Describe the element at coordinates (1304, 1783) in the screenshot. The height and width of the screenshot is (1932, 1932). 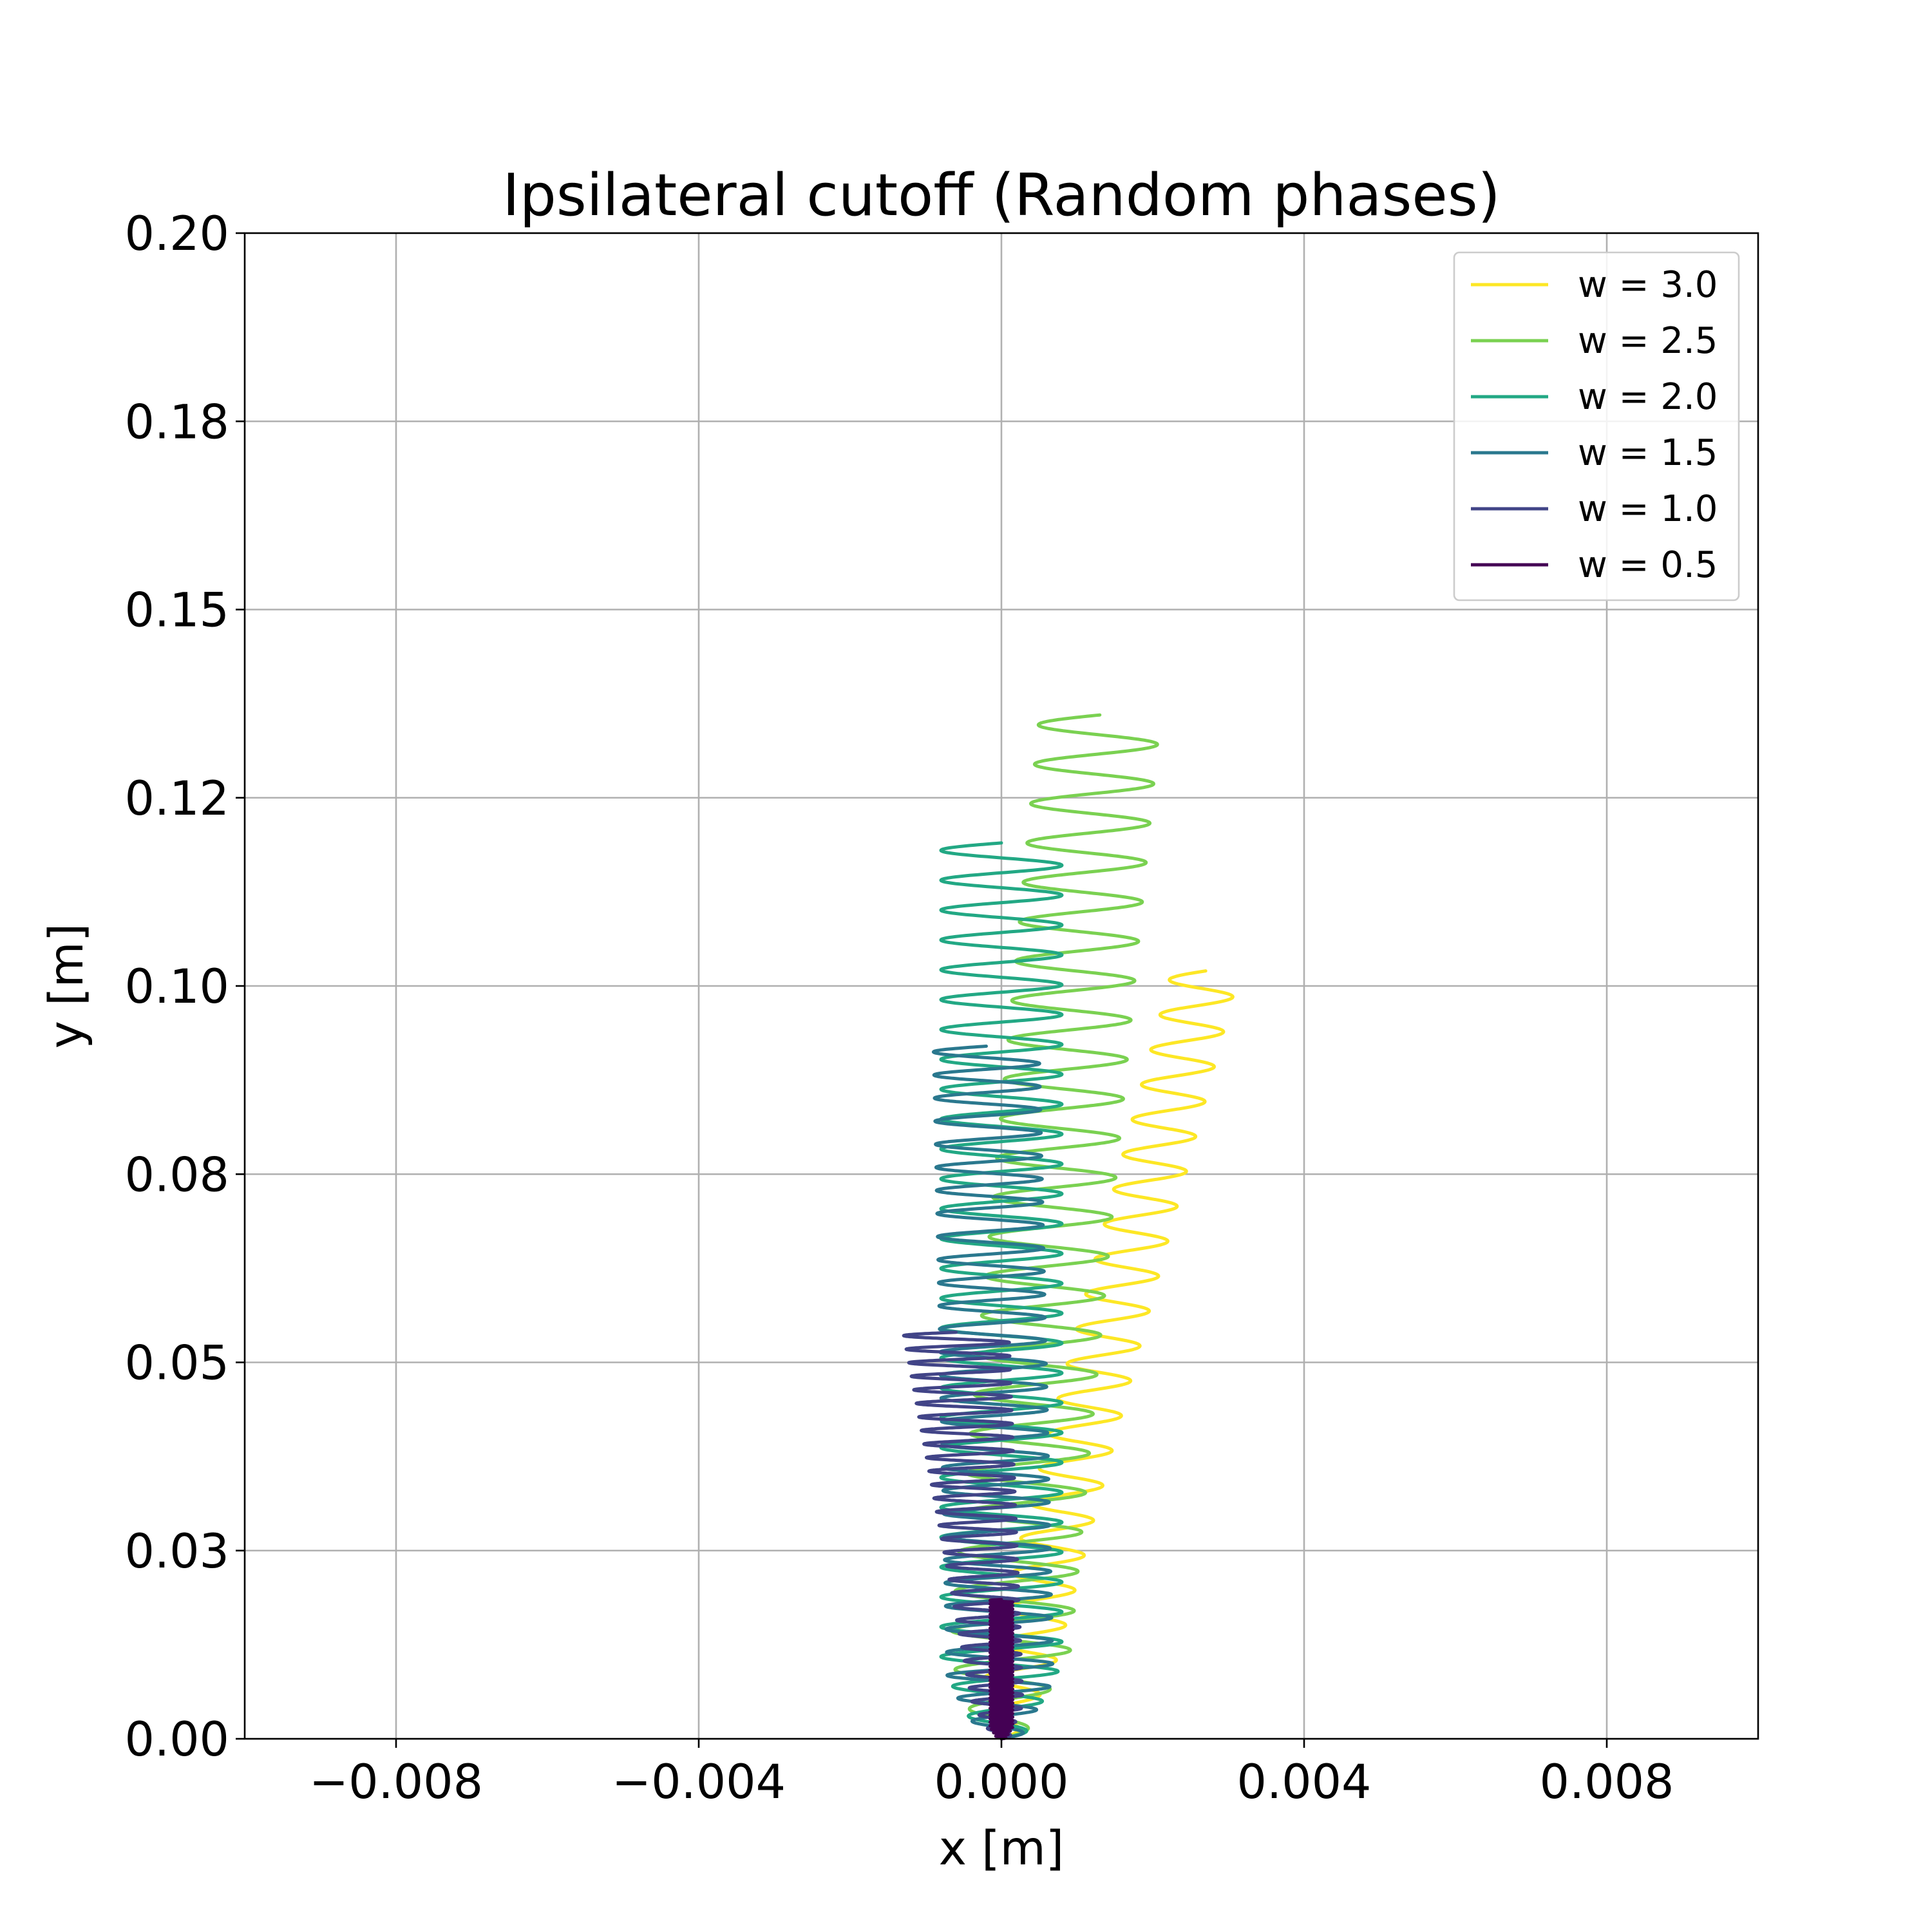
I see `x-tick-label: 0.004` at that location.